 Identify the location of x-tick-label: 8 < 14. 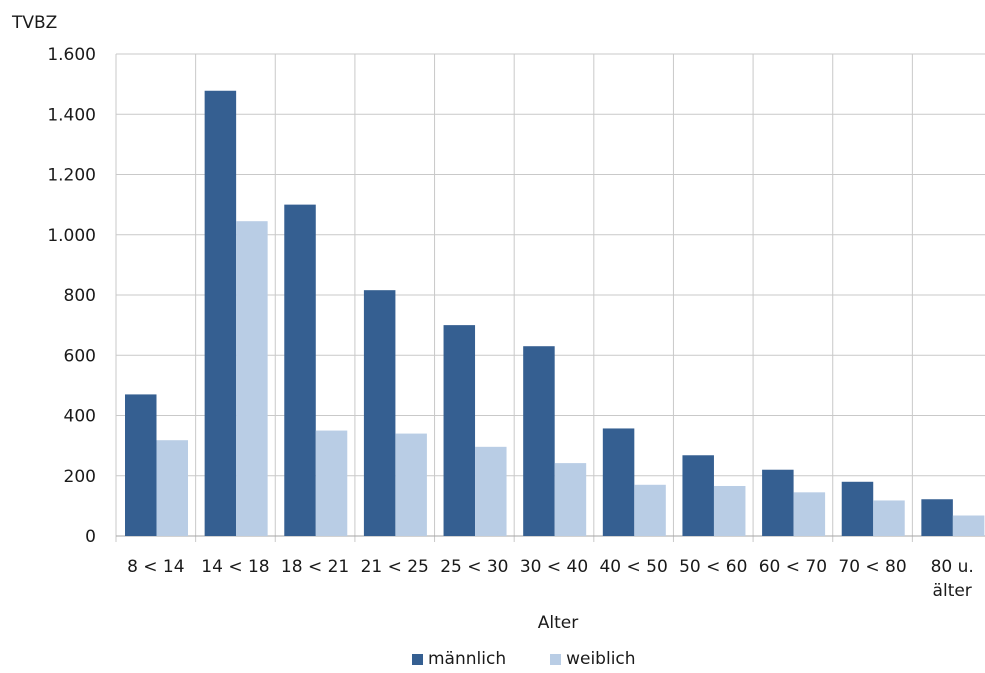
(156, 567).